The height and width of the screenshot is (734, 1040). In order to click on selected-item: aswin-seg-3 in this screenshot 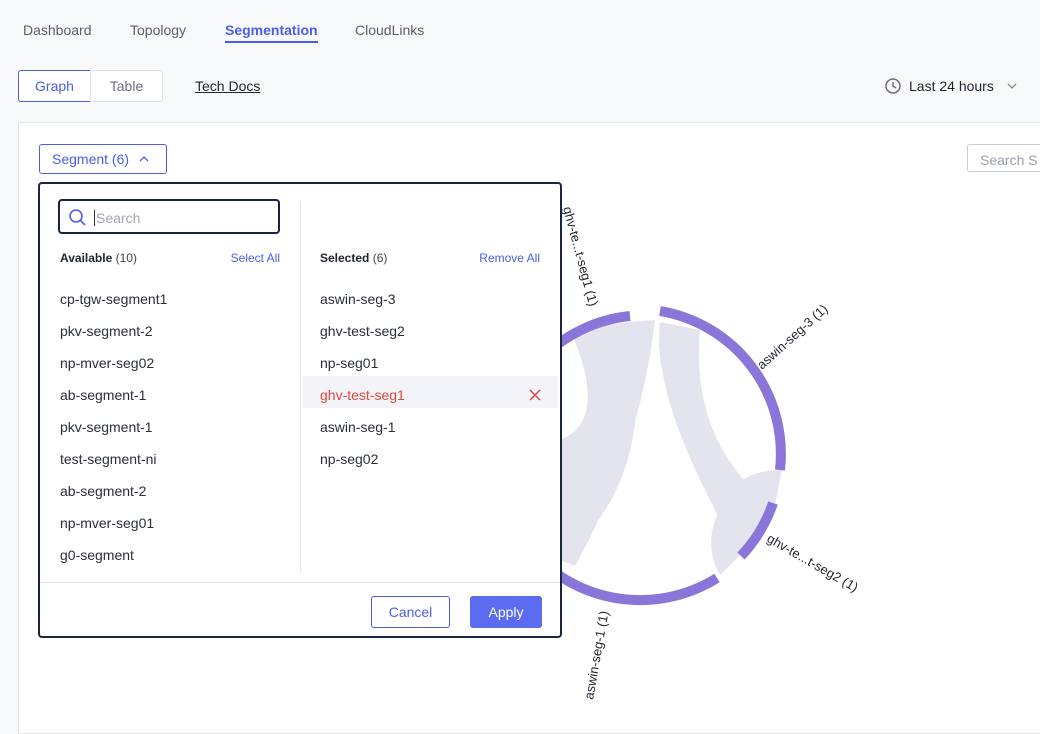, I will do `click(358, 299)`.